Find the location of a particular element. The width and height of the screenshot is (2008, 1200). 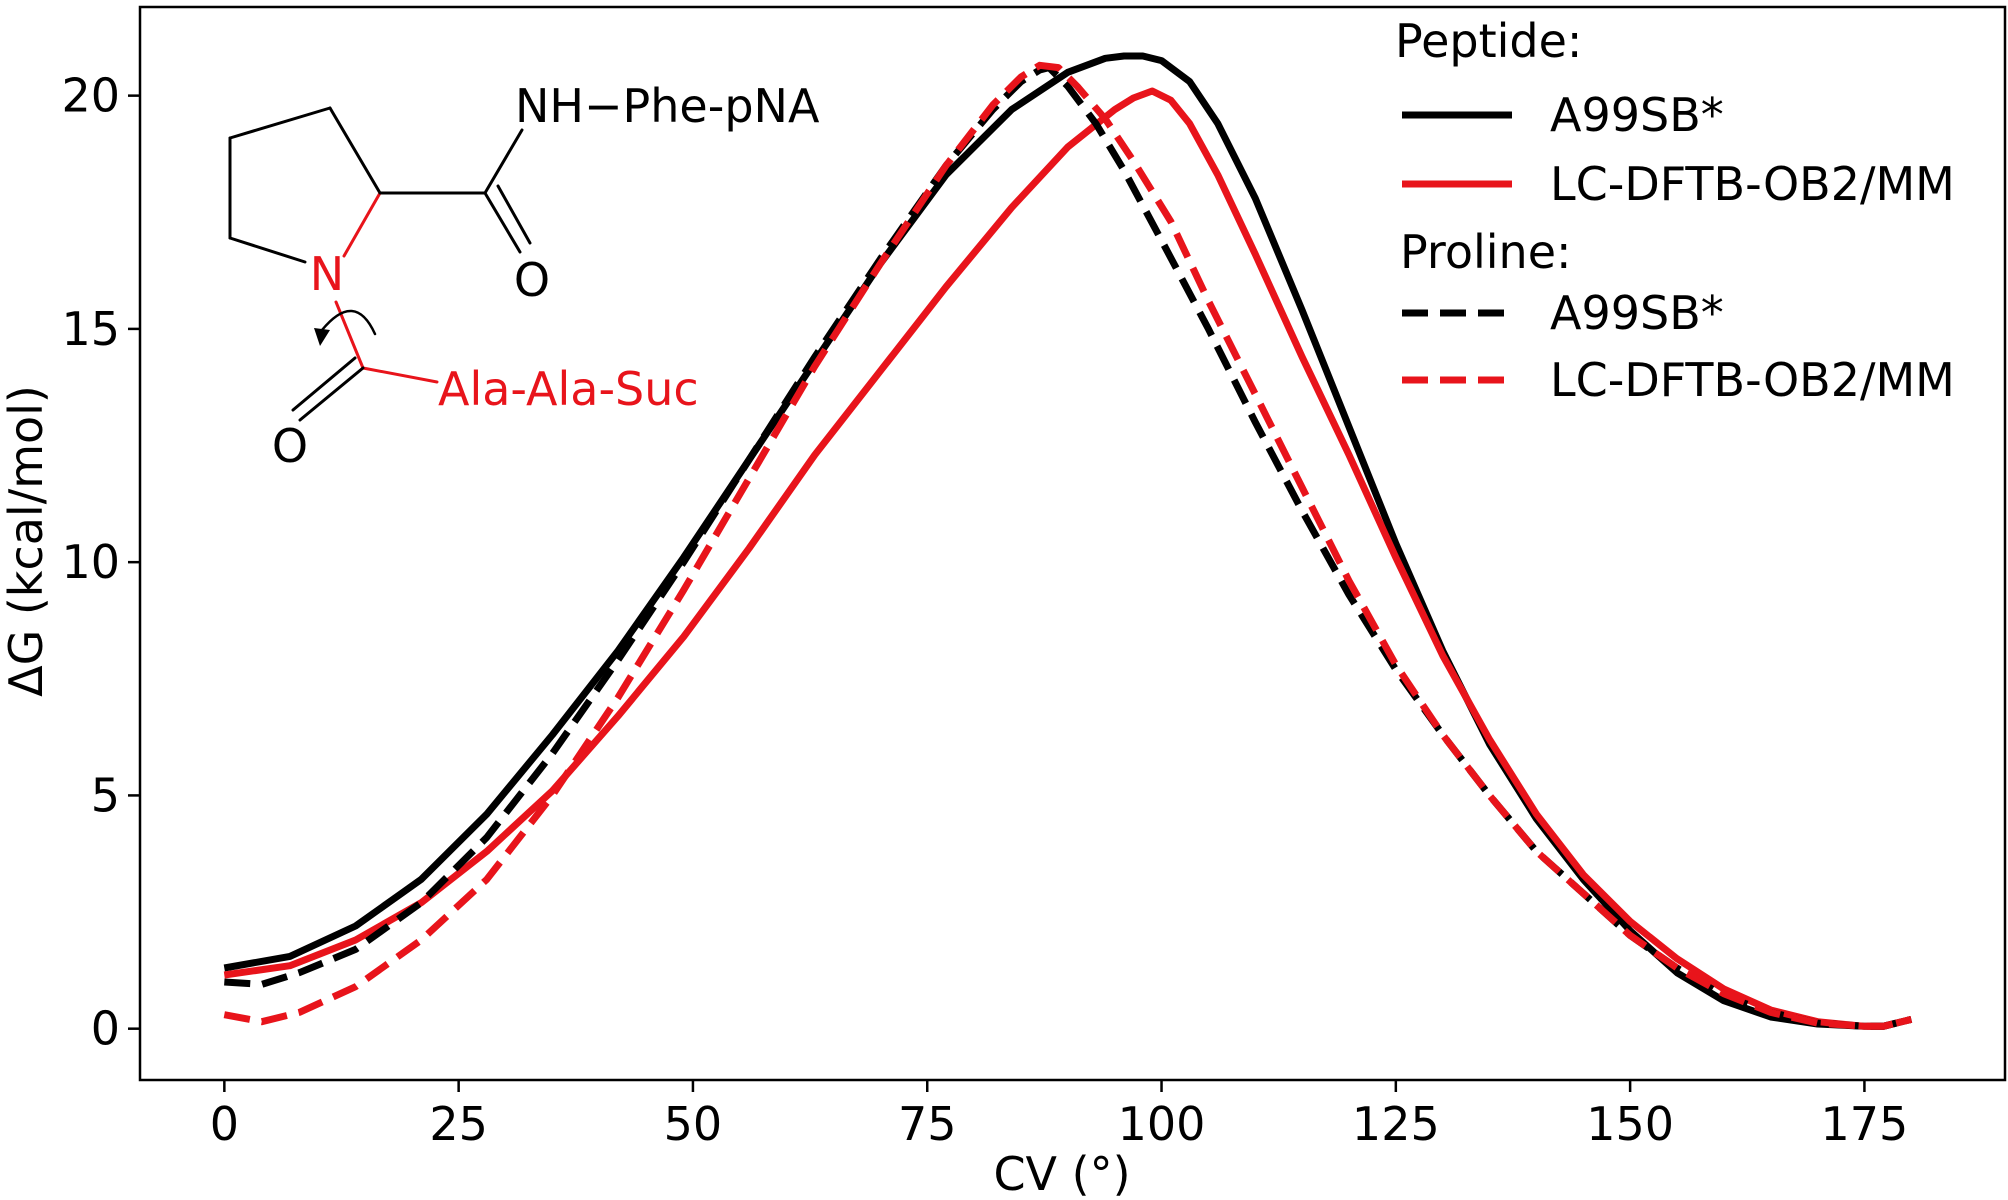

inset-label-nh-phe-pna: NH−Phe-pNA is located at coordinates (667, 106).